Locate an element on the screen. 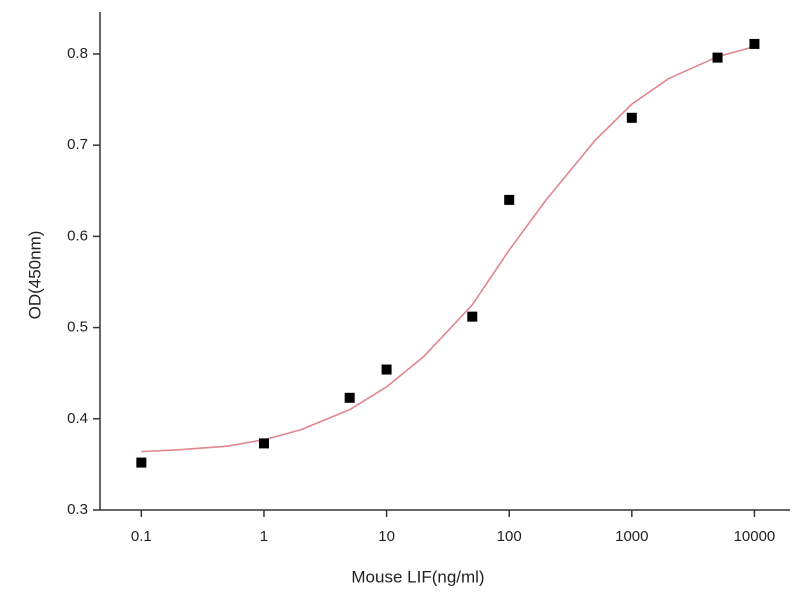 This screenshot has width=800, height=600. x-tick-label: 100 is located at coordinates (509, 536).